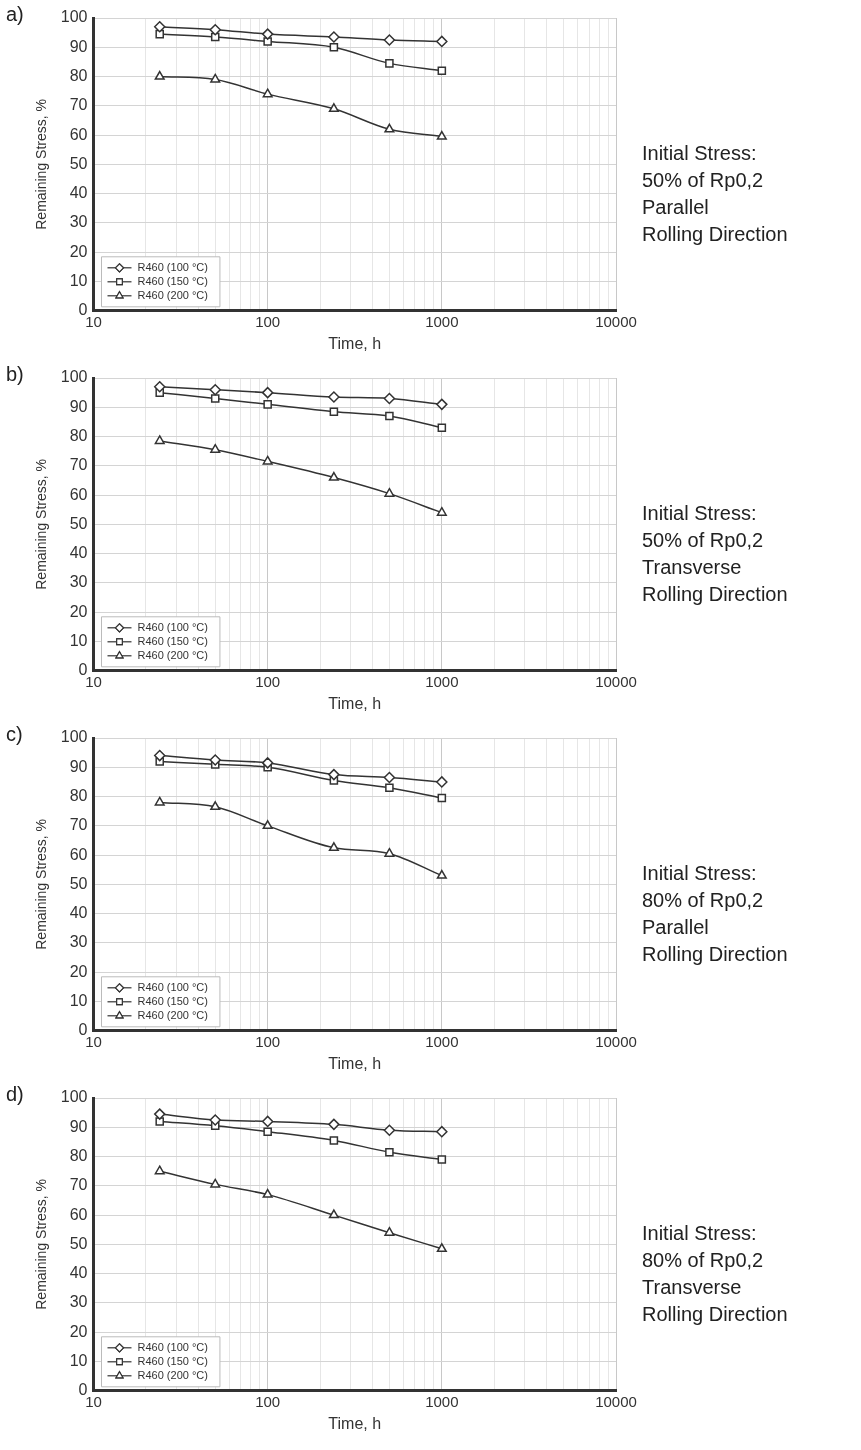 This screenshot has height=1450, width=861. I want to click on text: c), so click(14, 734).